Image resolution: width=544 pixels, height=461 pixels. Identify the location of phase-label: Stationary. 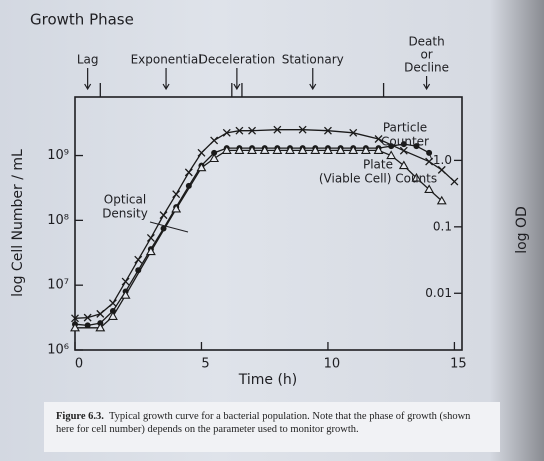
(313, 60).